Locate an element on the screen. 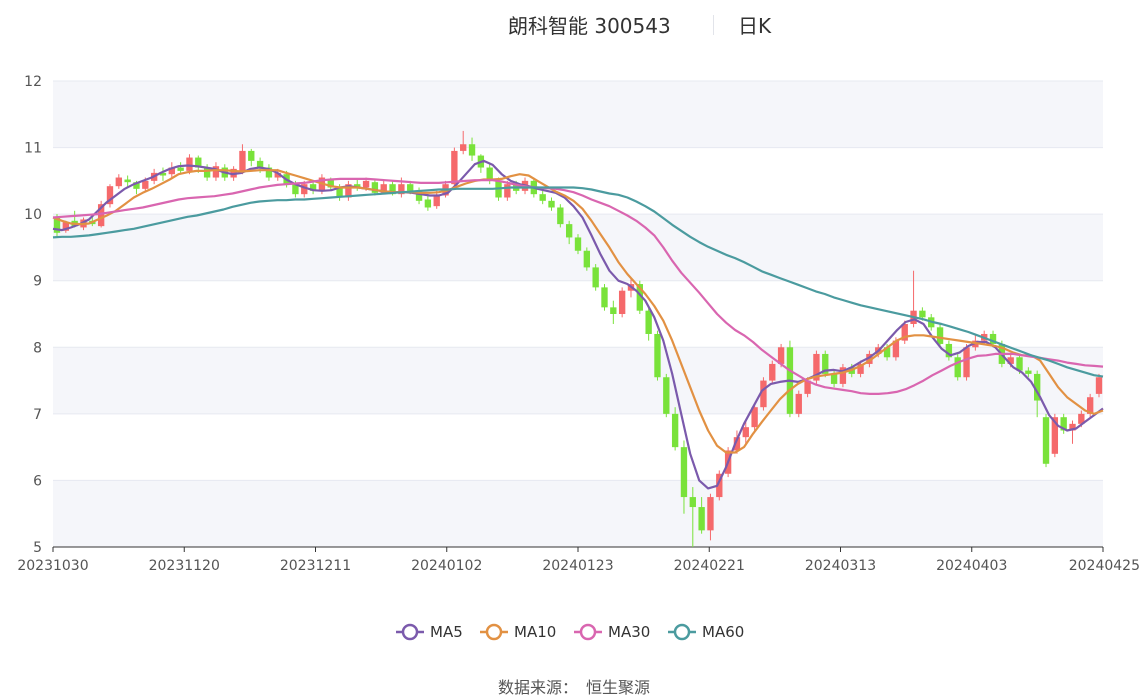 This screenshot has width=1148, height=699. y-tick-label: 10 is located at coordinates (33, 215).